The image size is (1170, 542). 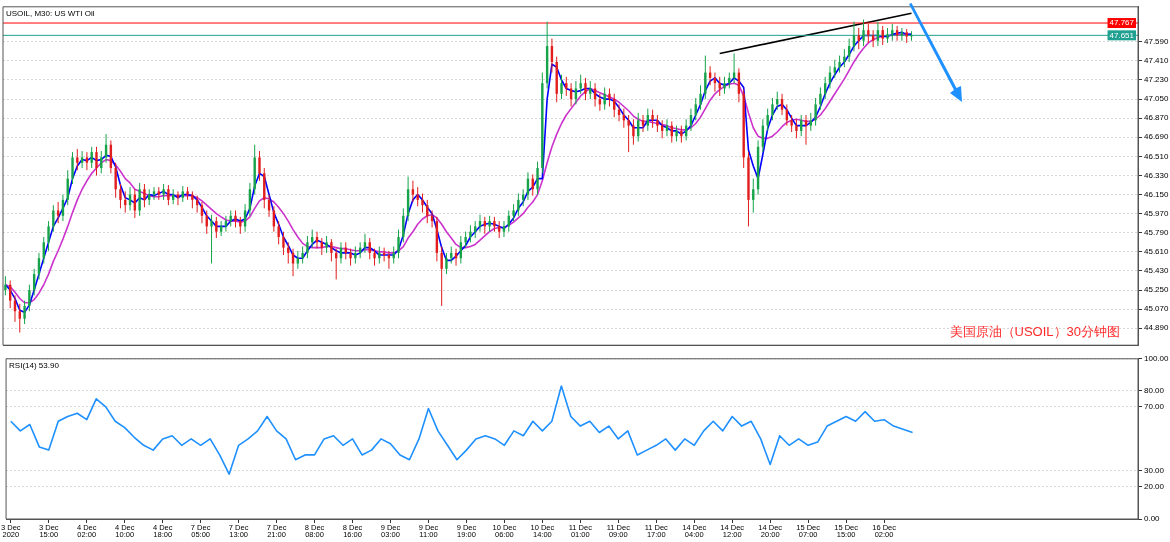 What do you see at coordinates (1157, 80) in the screenshot?
I see `y-tick-label: 47.230` at bounding box center [1157, 80].